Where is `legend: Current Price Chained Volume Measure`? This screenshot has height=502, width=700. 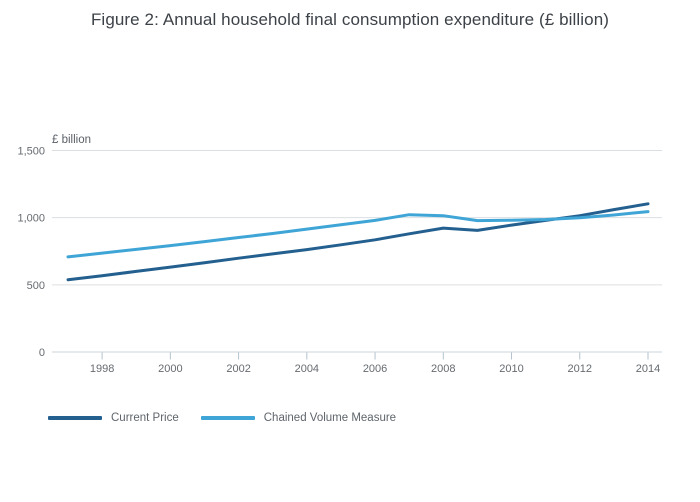 legend: Current Price Chained Volume Measure is located at coordinates (233, 418).